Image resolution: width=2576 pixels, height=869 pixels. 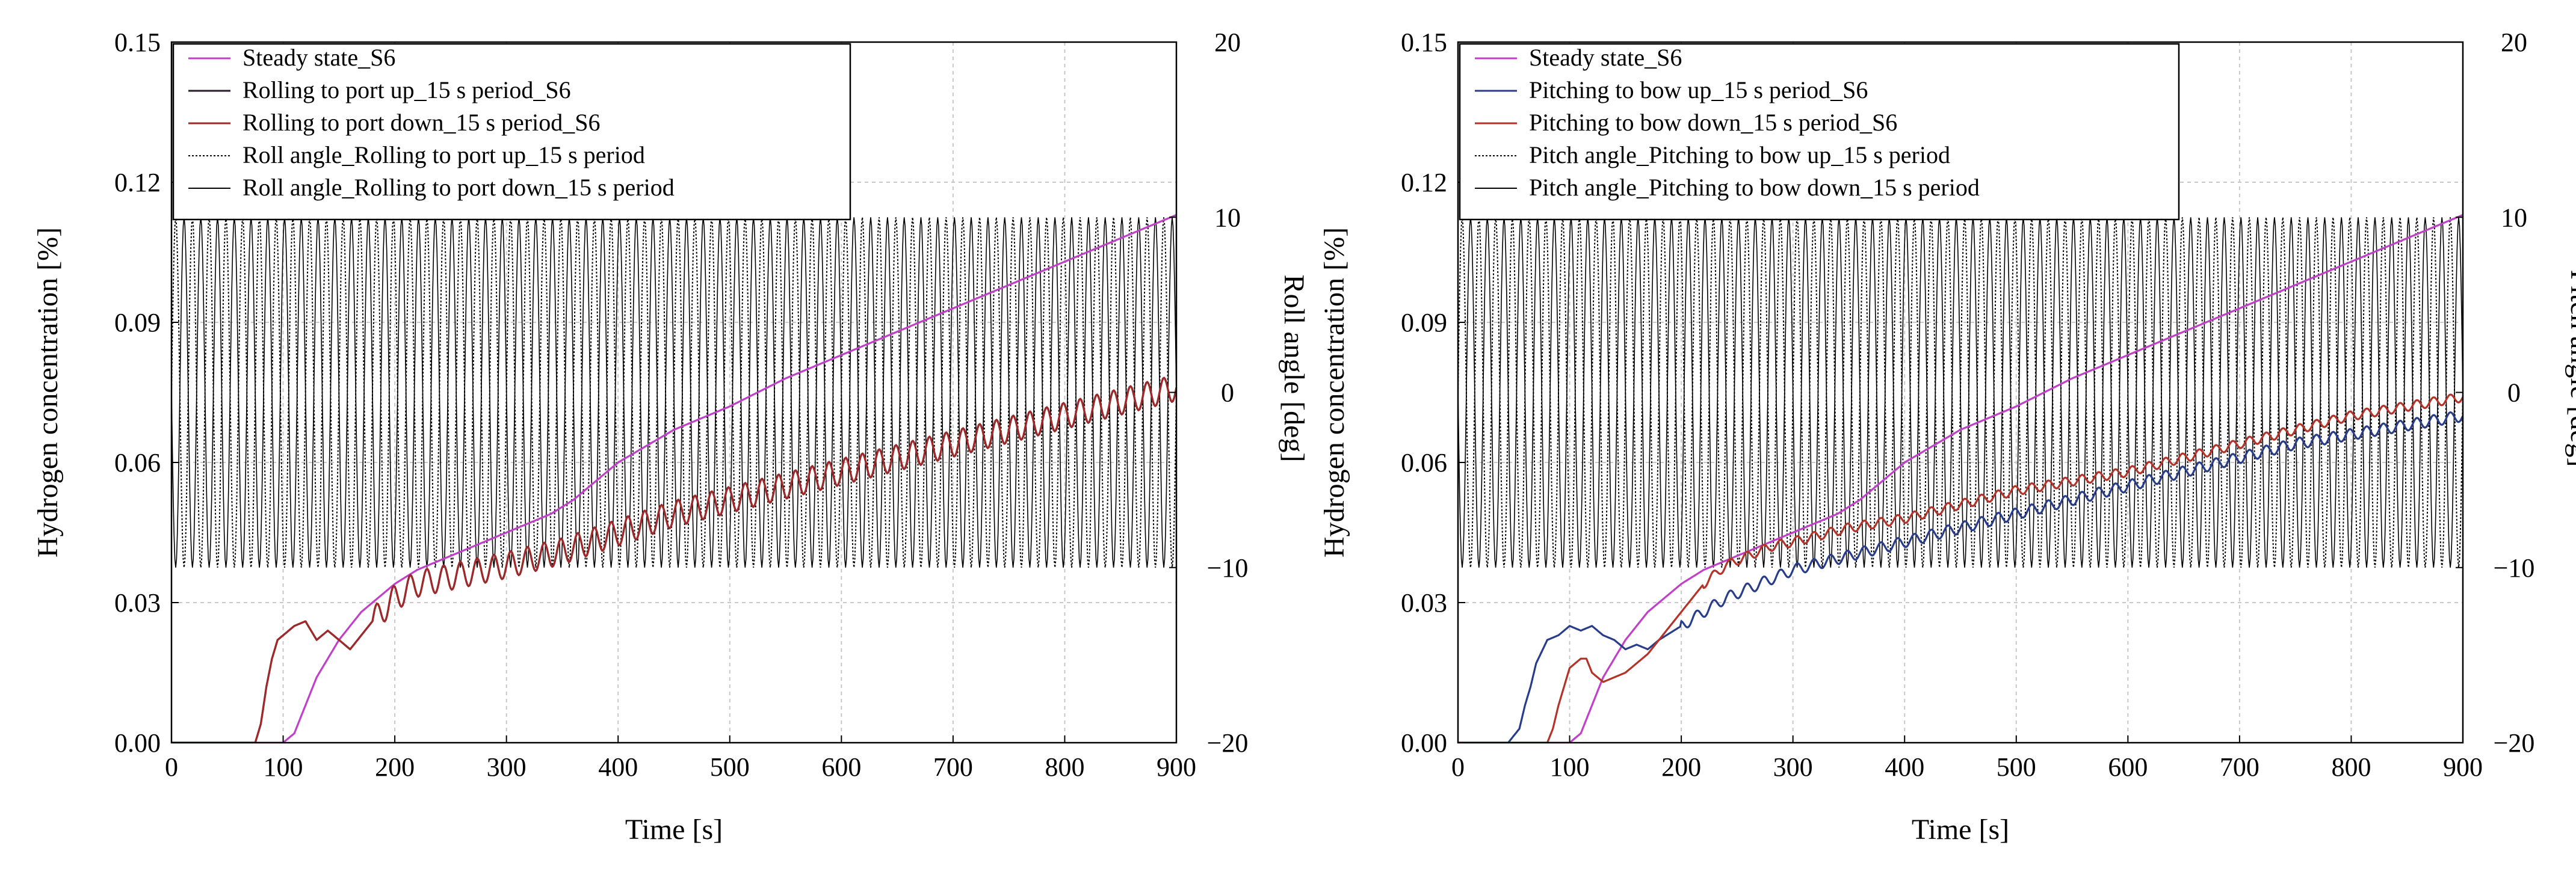 I want to click on y2-axis-label: Roll angle [deg], so click(x=1294, y=368).